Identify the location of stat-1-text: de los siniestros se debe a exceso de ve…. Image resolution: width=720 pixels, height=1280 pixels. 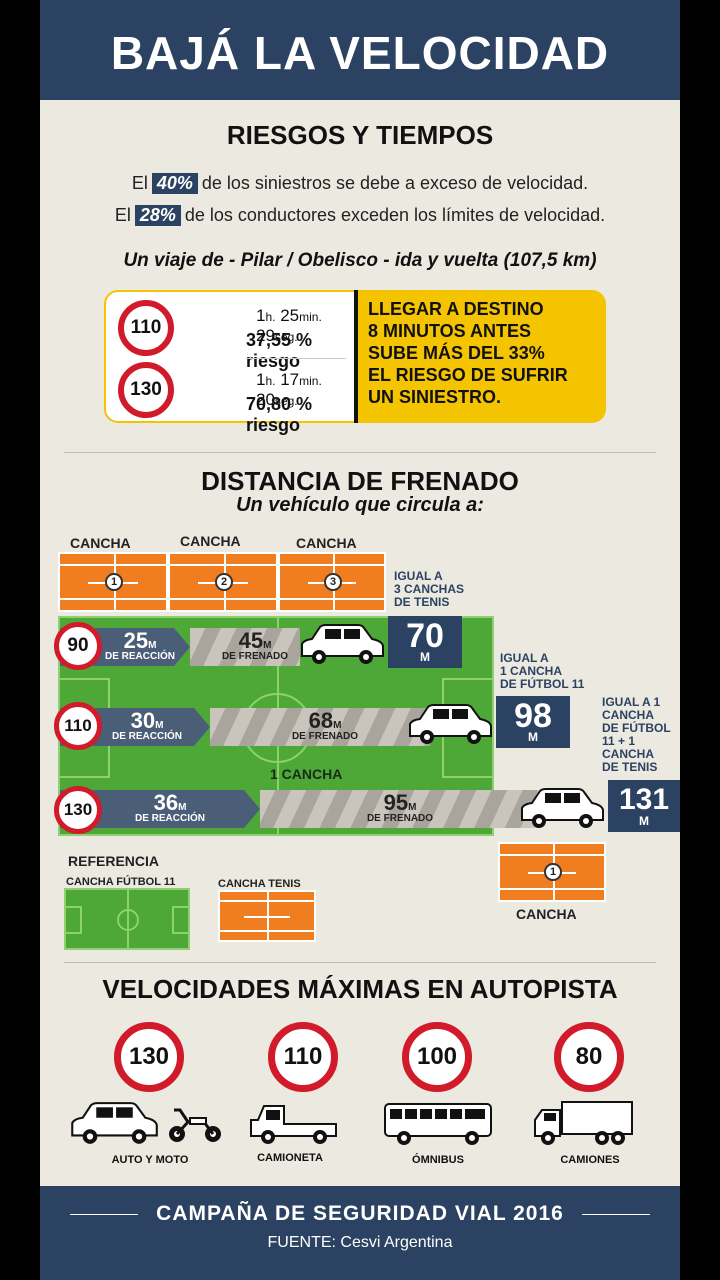
(395, 183).